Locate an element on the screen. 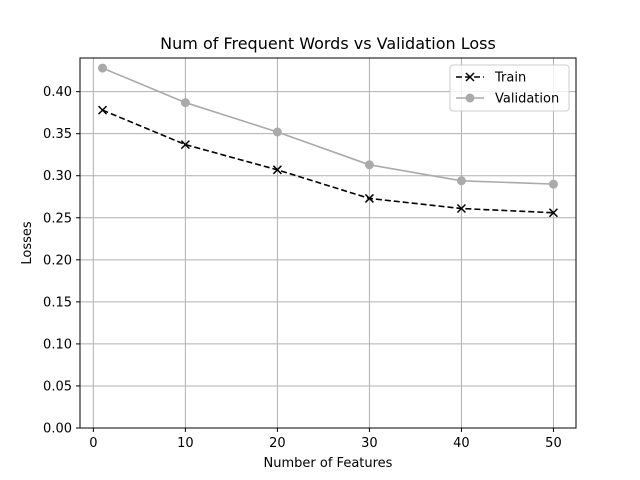 This screenshot has height=480, width=640. y-tick-label: 0.25 is located at coordinates (57, 218).